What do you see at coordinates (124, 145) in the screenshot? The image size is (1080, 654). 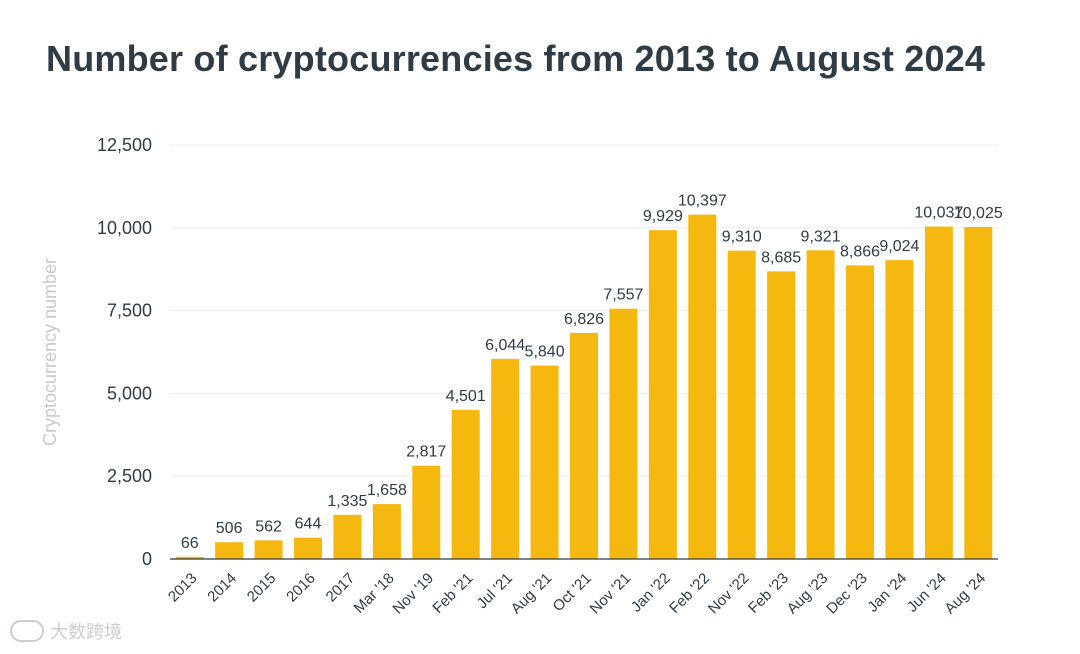 I see `y-tick-label: 12,500` at bounding box center [124, 145].